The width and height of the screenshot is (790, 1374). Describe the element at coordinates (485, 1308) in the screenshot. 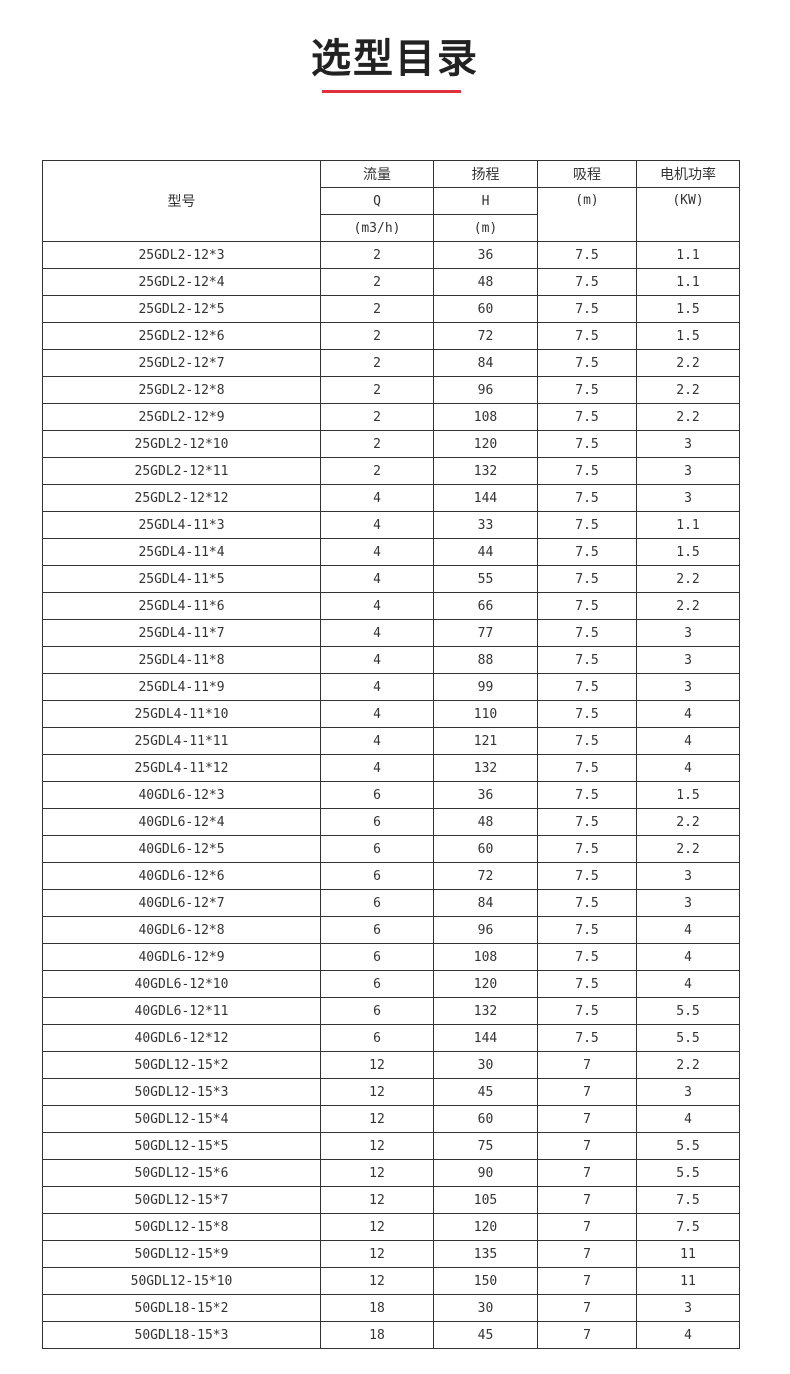

I see `cell-head: 30` at that location.